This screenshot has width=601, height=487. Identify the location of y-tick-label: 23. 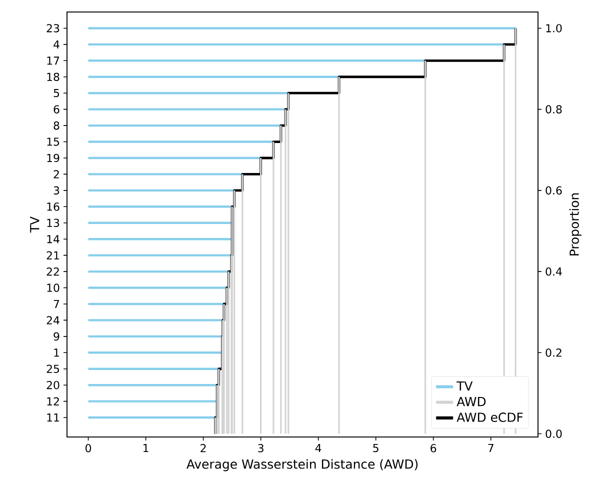
(53, 28).